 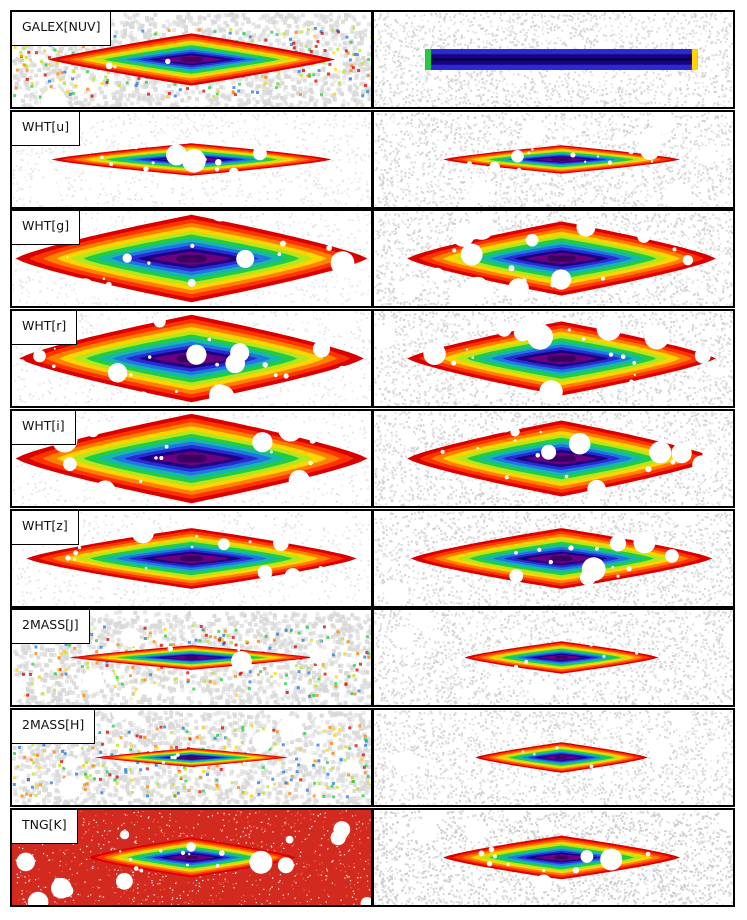 What do you see at coordinates (45, 827) in the screenshot?
I see `band-label: TNG[K]` at bounding box center [45, 827].